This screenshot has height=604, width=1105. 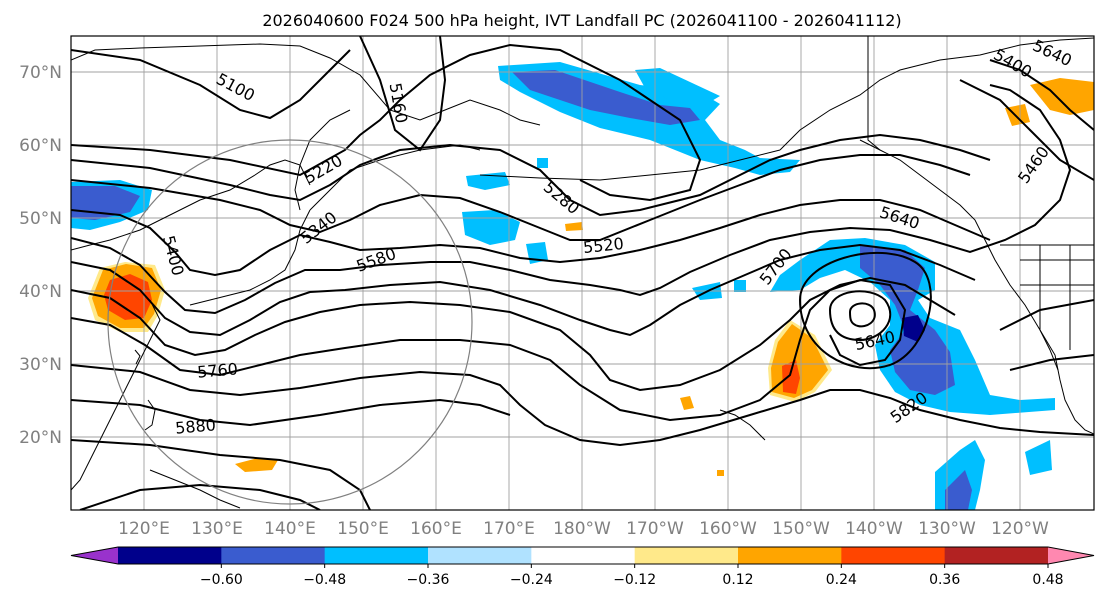 I want to click on lon-label: 170°E, so click(x=509, y=529).